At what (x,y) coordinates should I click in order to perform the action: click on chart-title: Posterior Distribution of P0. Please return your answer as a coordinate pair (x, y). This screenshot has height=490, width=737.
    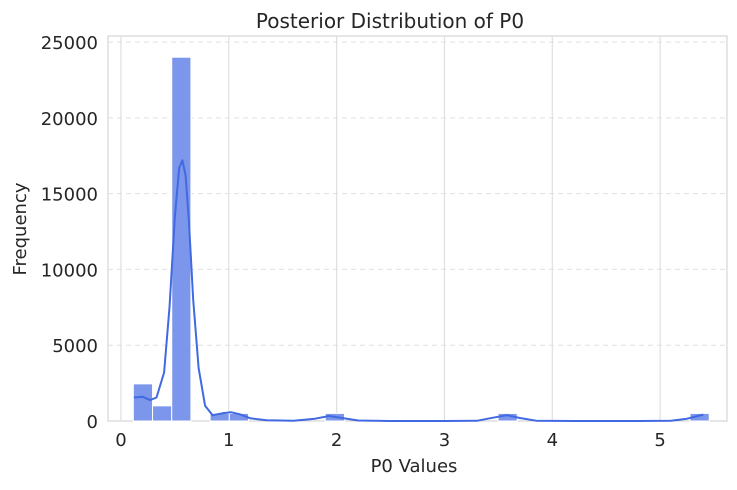
    Looking at the image, I should click on (390, 21).